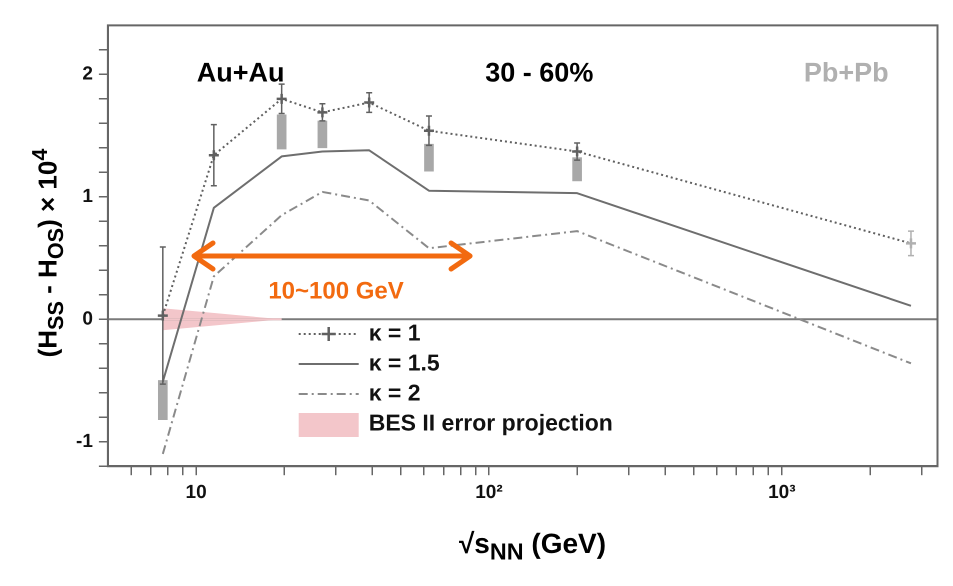 This screenshot has width=953, height=586. I want to click on annotation: Pb+Pb, so click(846, 72).